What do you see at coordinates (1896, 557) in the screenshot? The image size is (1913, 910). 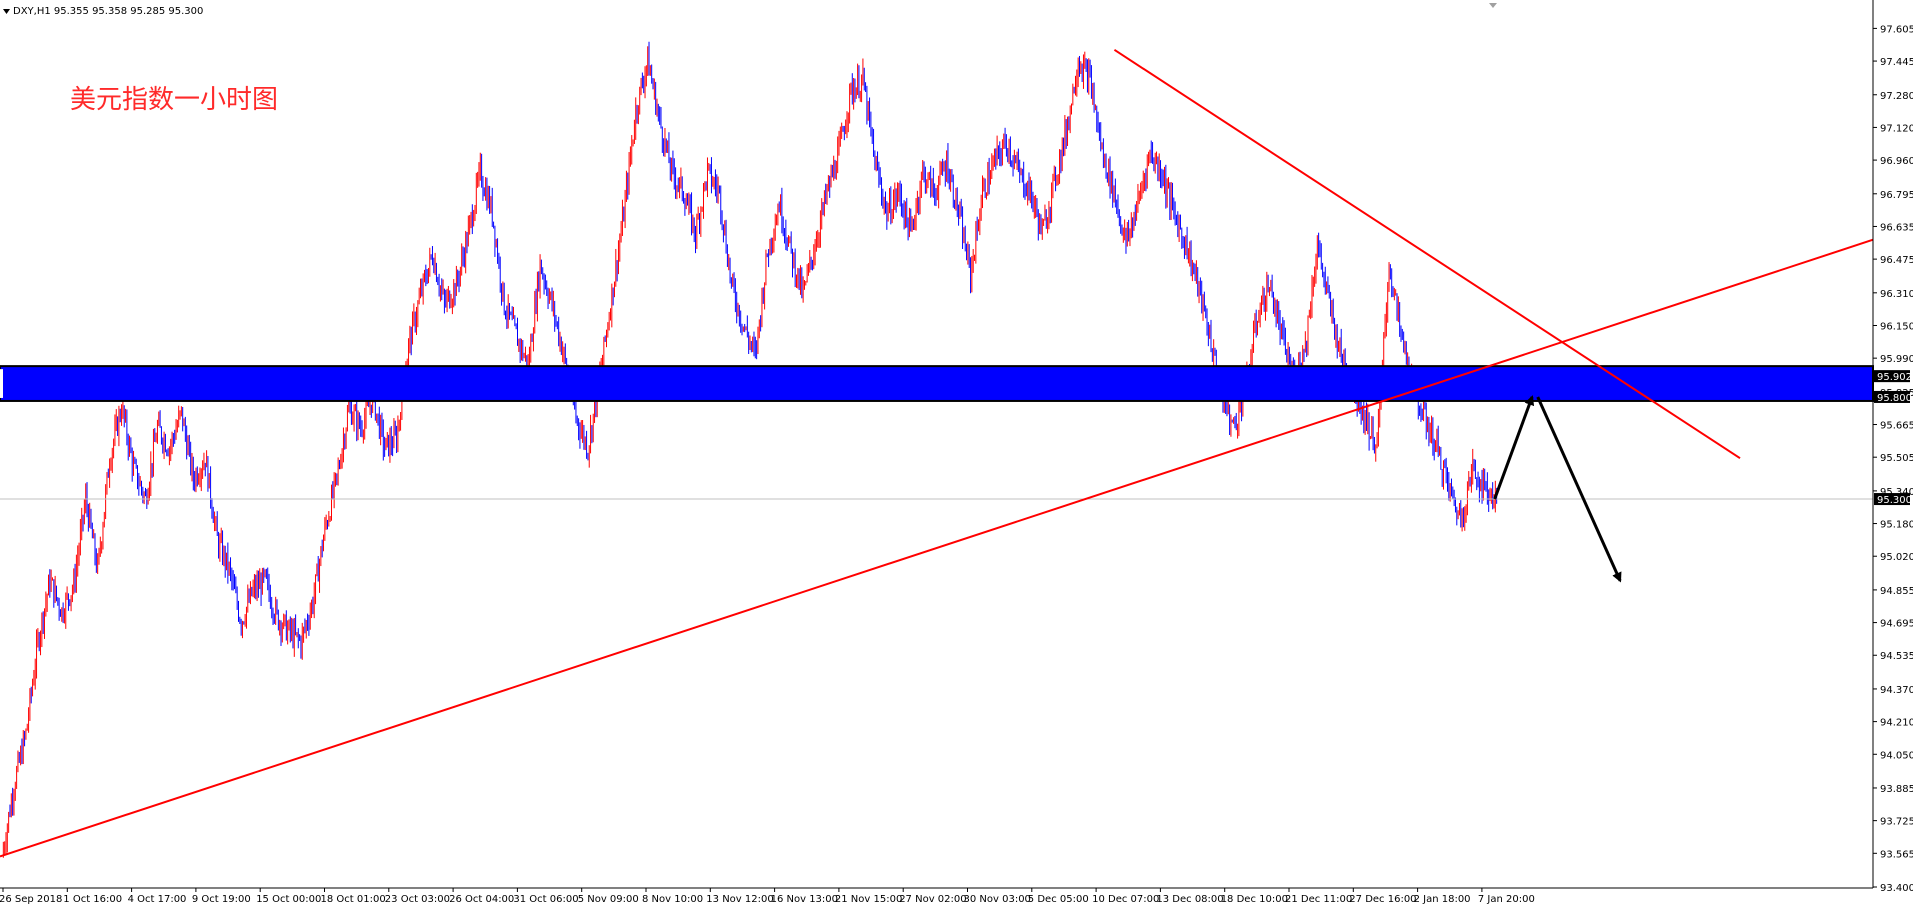 I see `y-tick-label: 95.020` at bounding box center [1896, 557].